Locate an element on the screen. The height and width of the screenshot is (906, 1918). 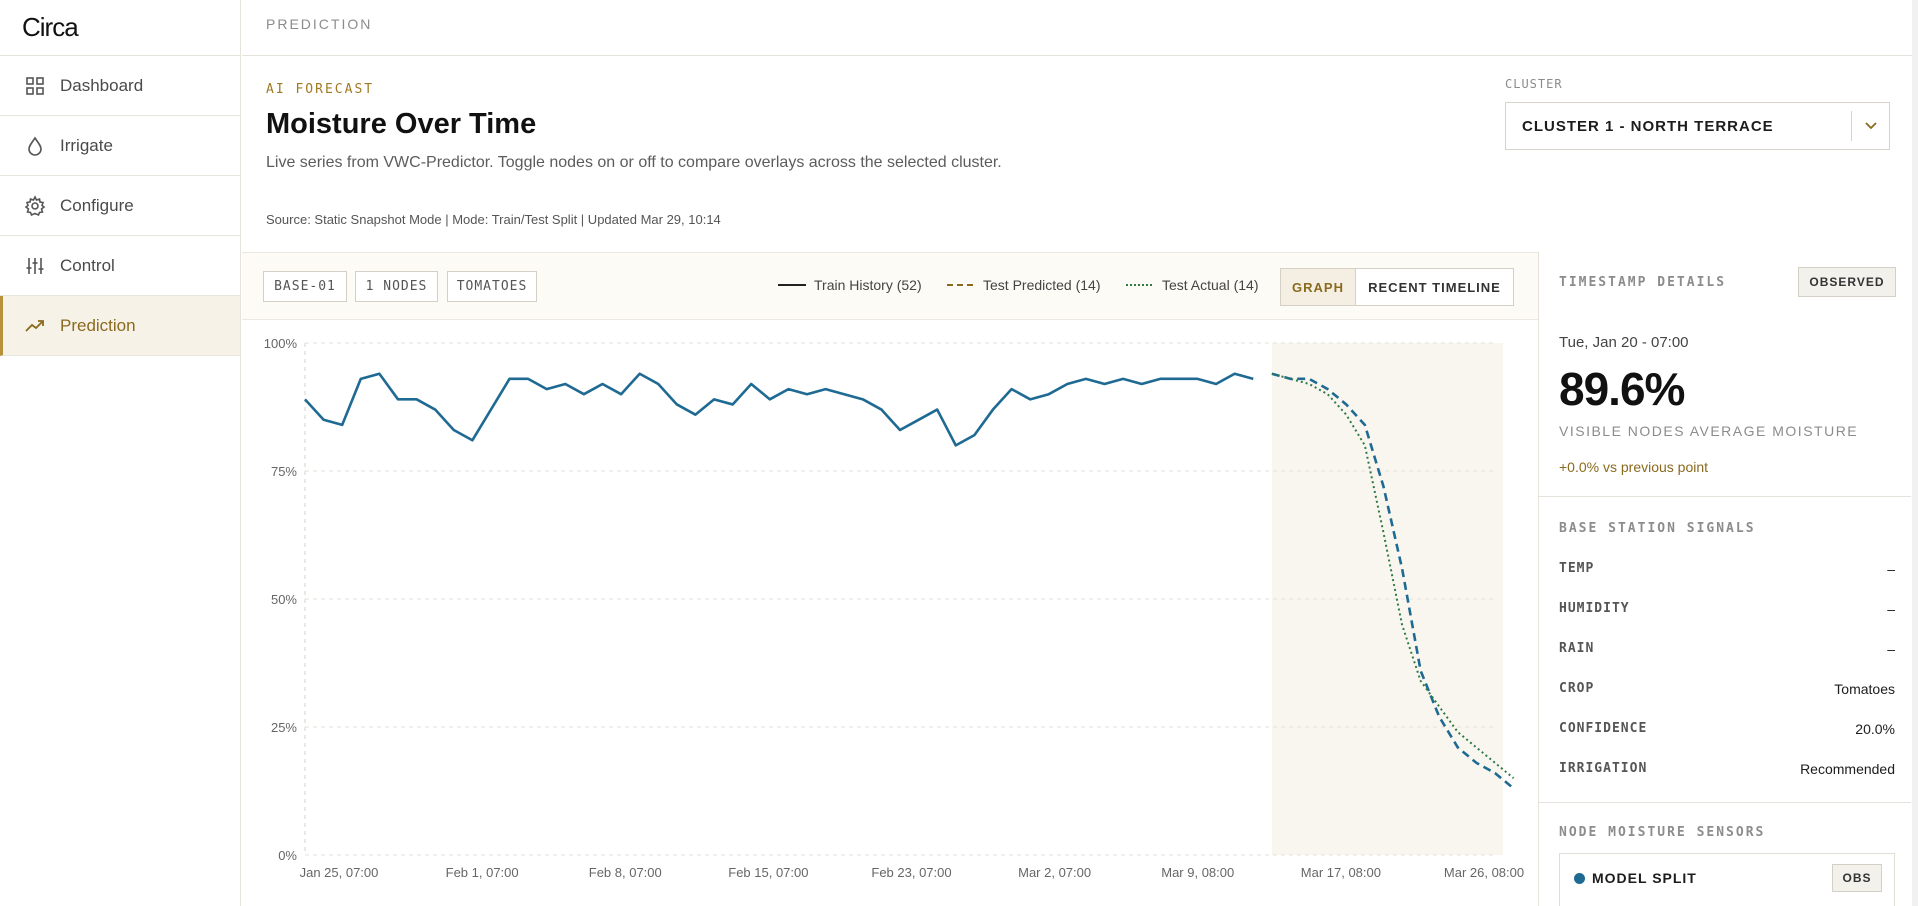
x-tick-label: Mar 17, 08:00 is located at coordinates (1341, 872).